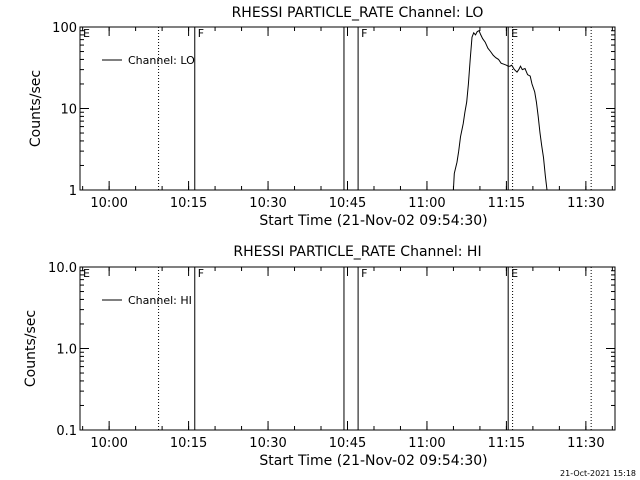 This screenshot has width=640, height=480. Describe the element at coordinates (358, 13) in the screenshot. I see `chart-title: RHESSI PARTICLE_RATE Channel: LO` at that location.